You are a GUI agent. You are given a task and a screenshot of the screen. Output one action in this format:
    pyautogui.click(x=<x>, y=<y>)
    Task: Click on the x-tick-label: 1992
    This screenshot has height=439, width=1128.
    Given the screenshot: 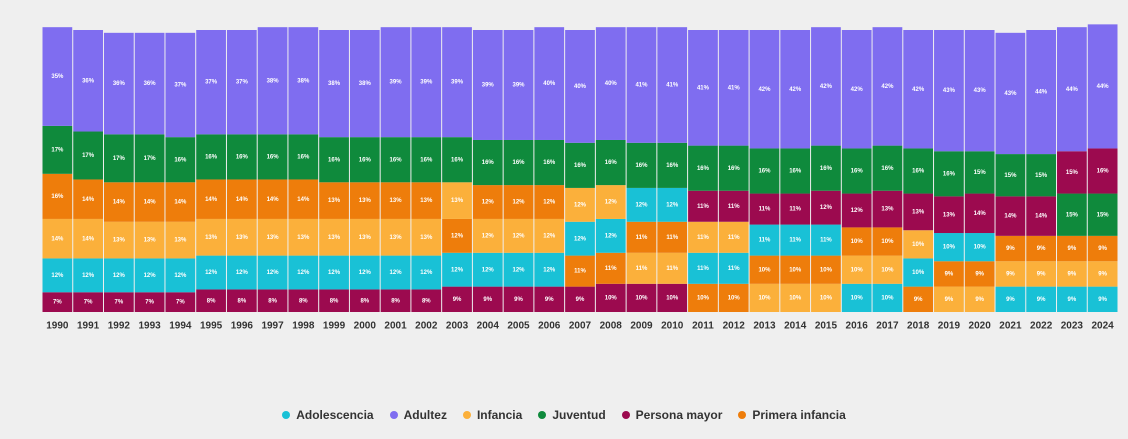 What is the action you would take?
    pyautogui.click(x=119, y=326)
    